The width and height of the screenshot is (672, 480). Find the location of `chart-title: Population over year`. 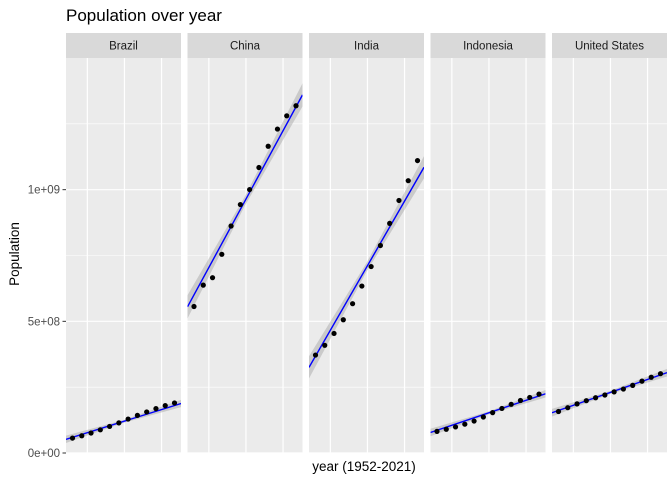

chart-title: Population over year is located at coordinates (144, 15).